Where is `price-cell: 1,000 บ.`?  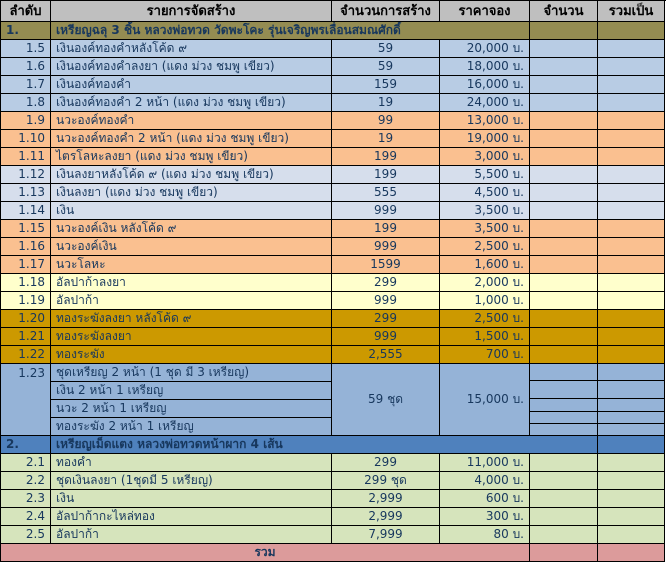 price-cell: 1,000 บ. is located at coordinates (485, 301).